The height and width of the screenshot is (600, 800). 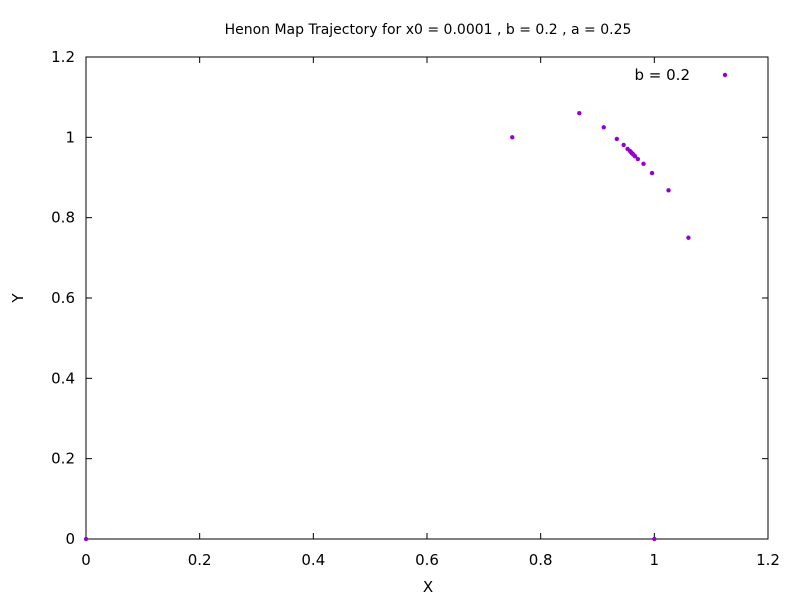 What do you see at coordinates (768, 560) in the screenshot?
I see `x-tick-label: 1.2` at bounding box center [768, 560].